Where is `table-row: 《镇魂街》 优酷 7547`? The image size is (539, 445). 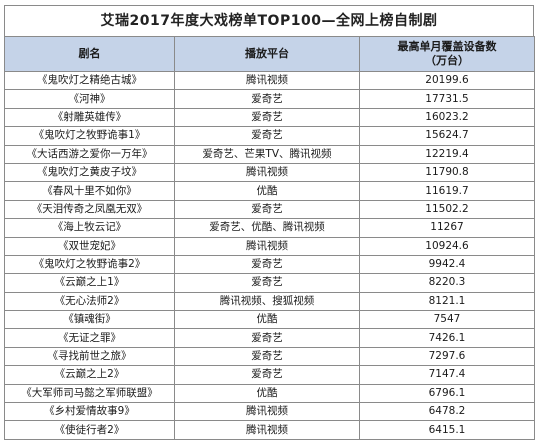 table-row: 《镇魂街》 优酷 7547 is located at coordinates (269, 320).